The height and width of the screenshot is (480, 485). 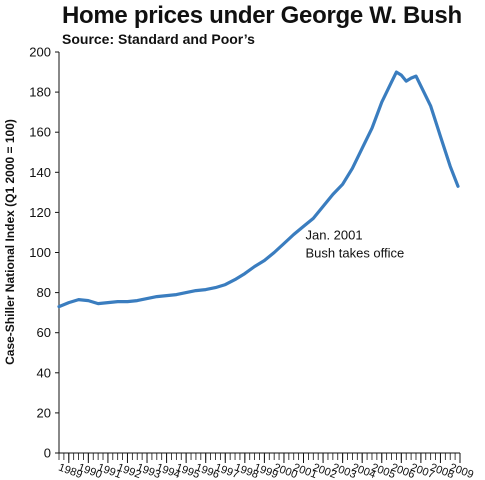 I want to click on y-tick-label: 40, so click(x=44, y=372).